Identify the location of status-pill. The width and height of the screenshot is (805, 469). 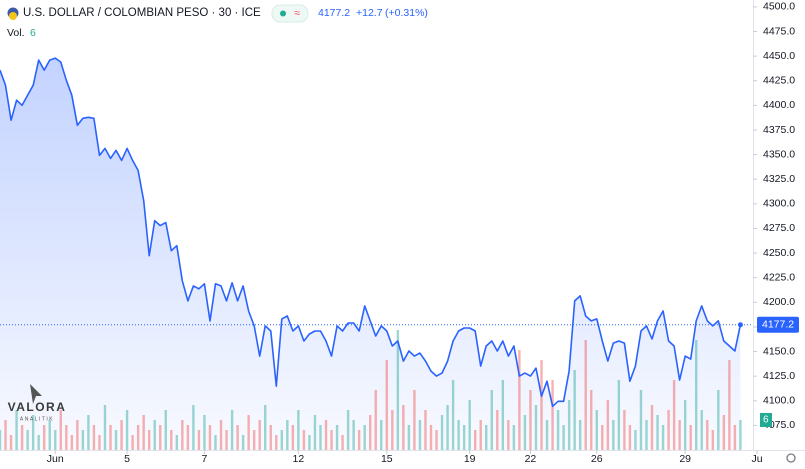
(290, 13).